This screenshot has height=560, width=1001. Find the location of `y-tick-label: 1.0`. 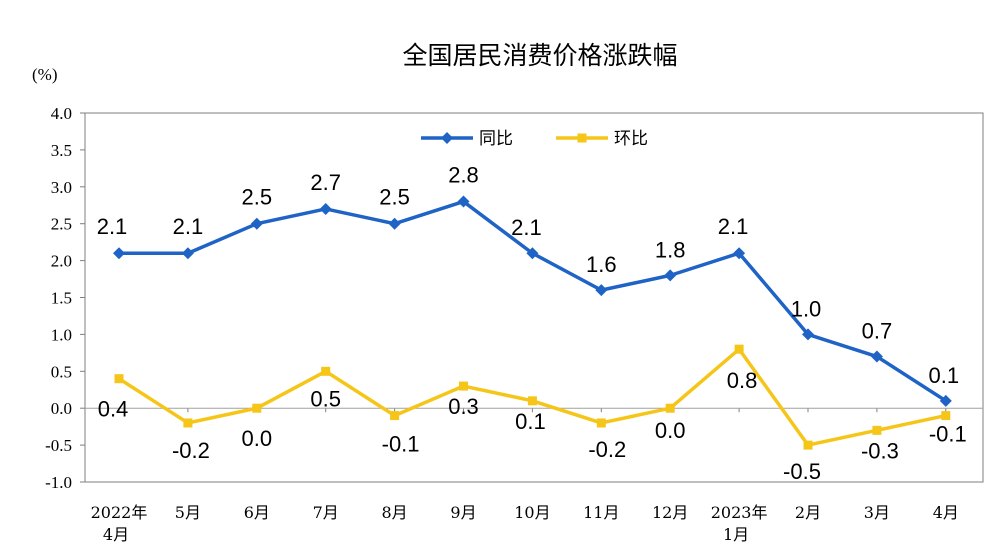

y-tick-label: 1.0 is located at coordinates (61, 334).